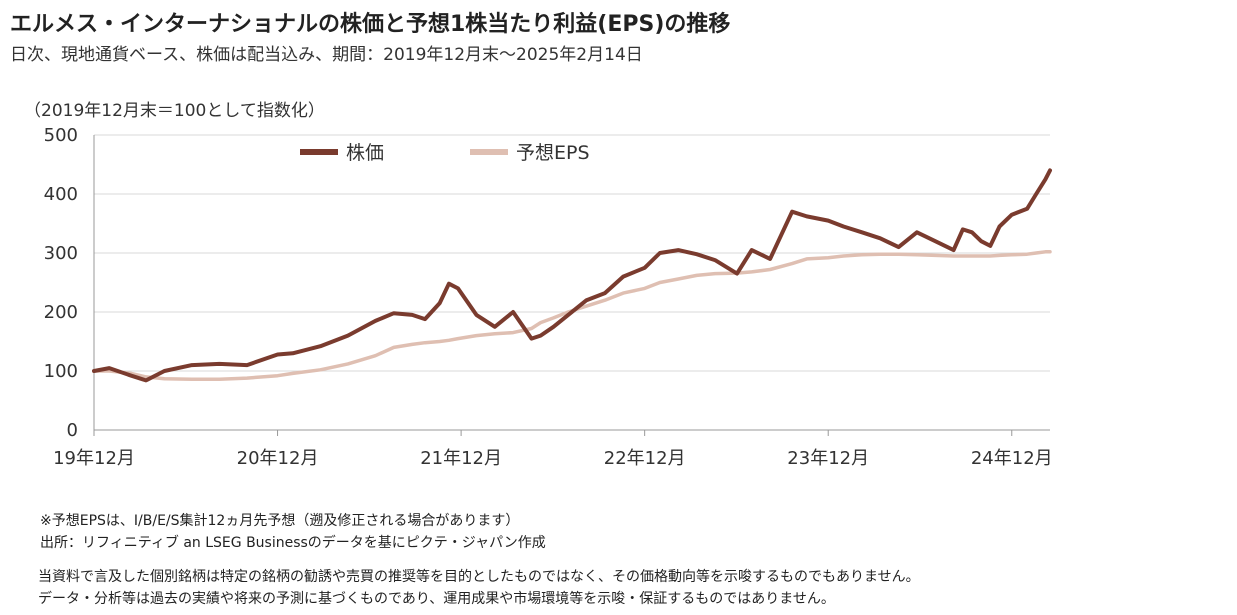 The height and width of the screenshot is (615, 1237). Describe the element at coordinates (553, 153) in the screenshot. I see `legend-label-1: 予想EPS` at that location.